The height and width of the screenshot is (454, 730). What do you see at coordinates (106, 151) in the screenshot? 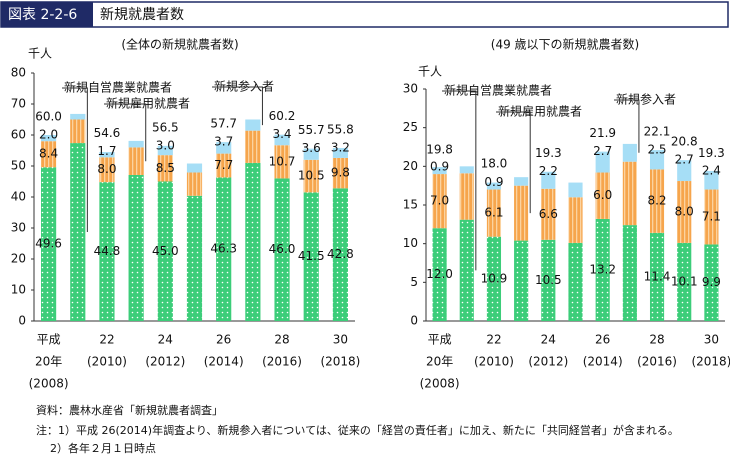
I see `value-label: 1.7` at bounding box center [106, 151].